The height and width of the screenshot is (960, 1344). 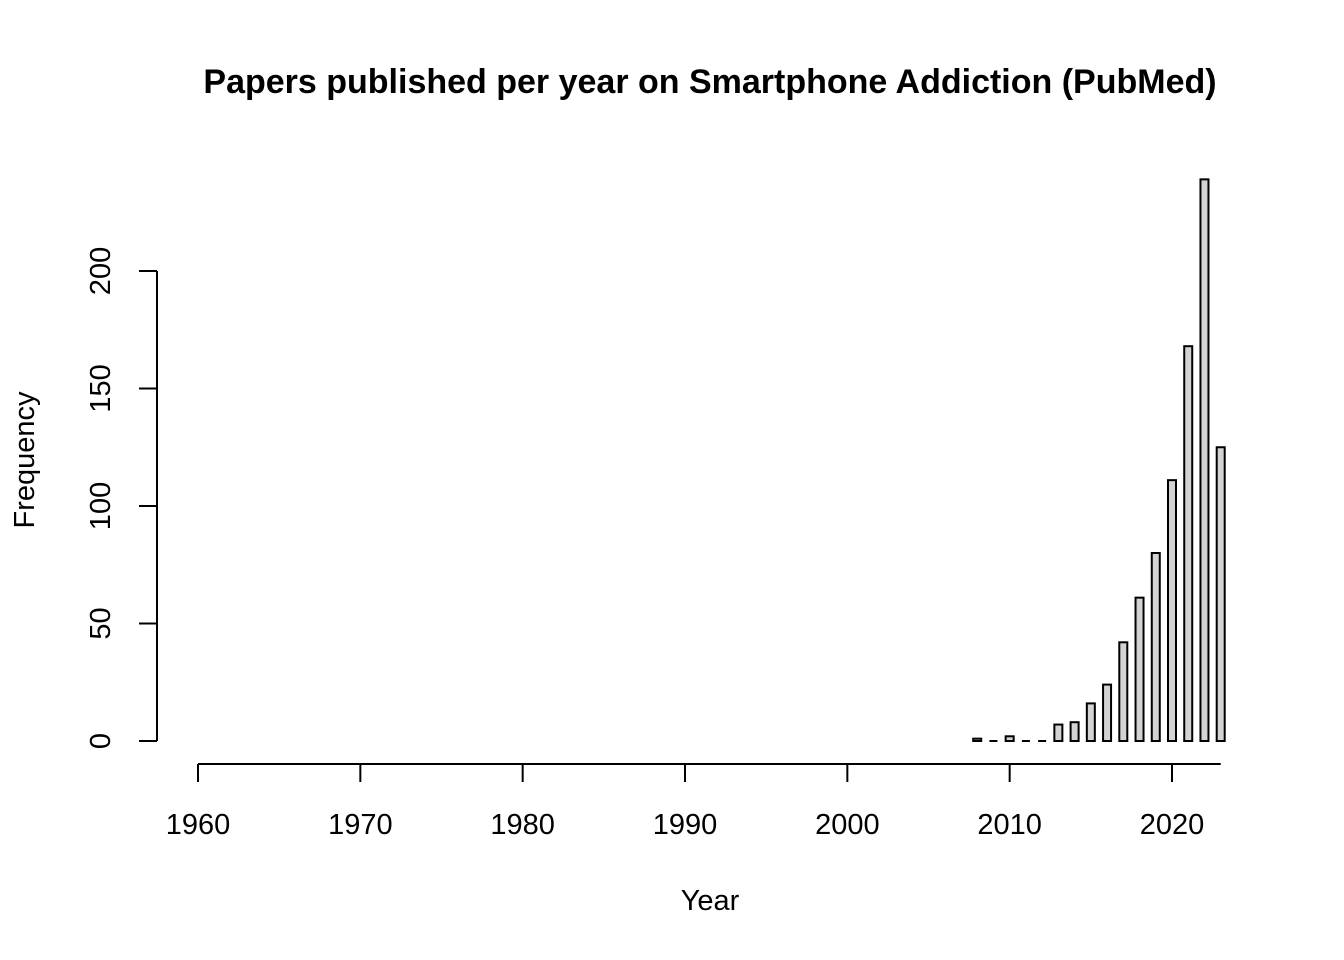 I want to click on x-tick-label: 1970, so click(x=360, y=825).